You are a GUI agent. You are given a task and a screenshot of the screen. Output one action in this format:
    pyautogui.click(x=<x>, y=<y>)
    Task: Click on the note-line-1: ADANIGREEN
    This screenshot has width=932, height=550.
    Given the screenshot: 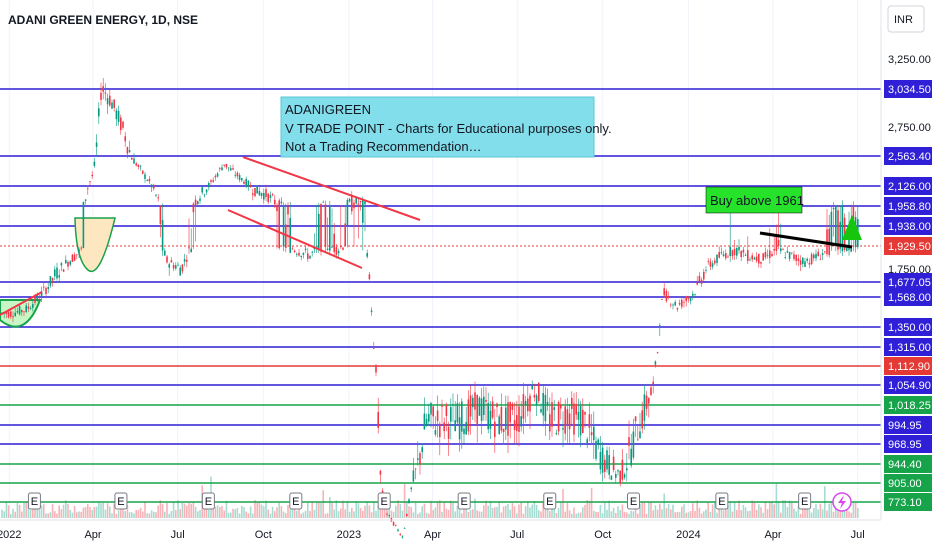 What is the action you would take?
    pyautogui.click(x=328, y=109)
    